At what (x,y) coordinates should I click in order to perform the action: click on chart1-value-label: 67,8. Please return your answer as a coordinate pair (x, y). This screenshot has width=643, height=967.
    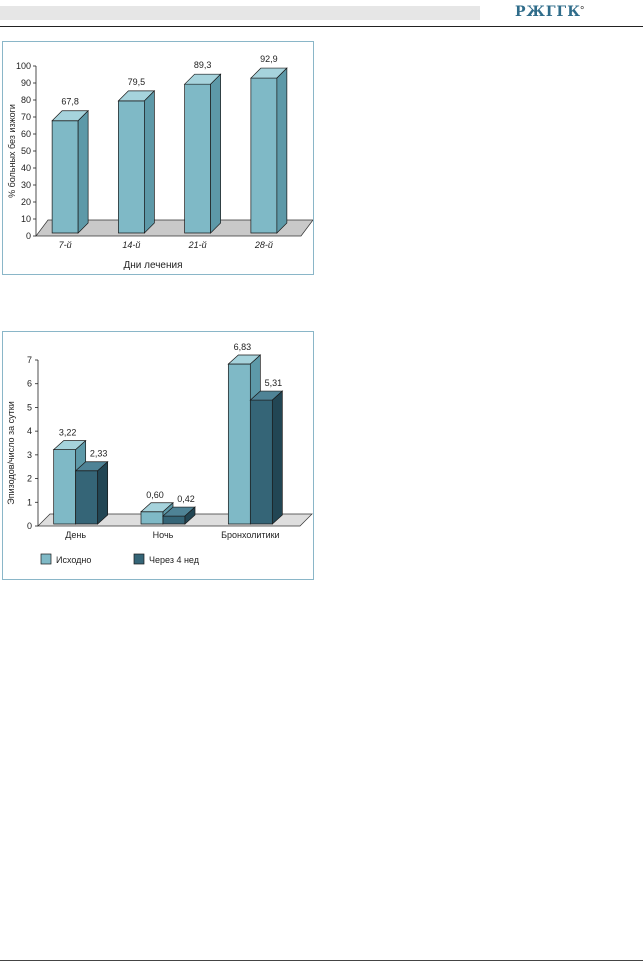
    Looking at the image, I should click on (70, 102).